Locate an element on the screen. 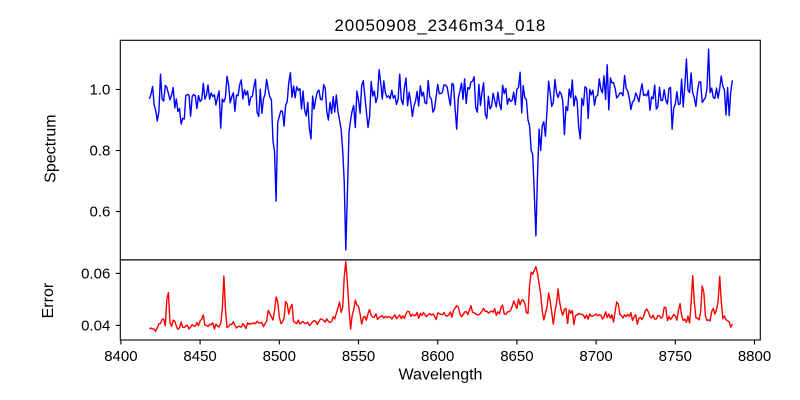 The image size is (800, 400). svg-text: 8700 is located at coordinates (595, 356).